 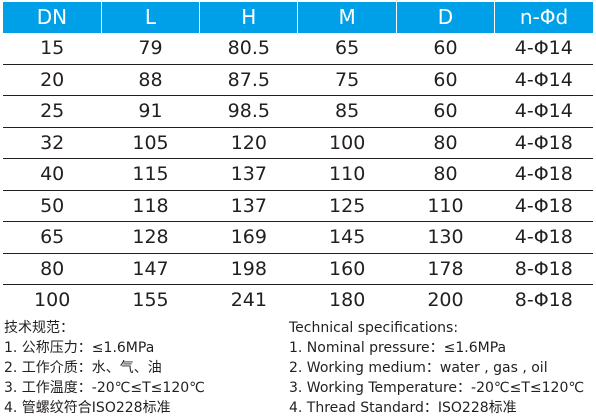 What do you see at coordinates (248, 269) in the screenshot?
I see `table-cell: 198` at bounding box center [248, 269].